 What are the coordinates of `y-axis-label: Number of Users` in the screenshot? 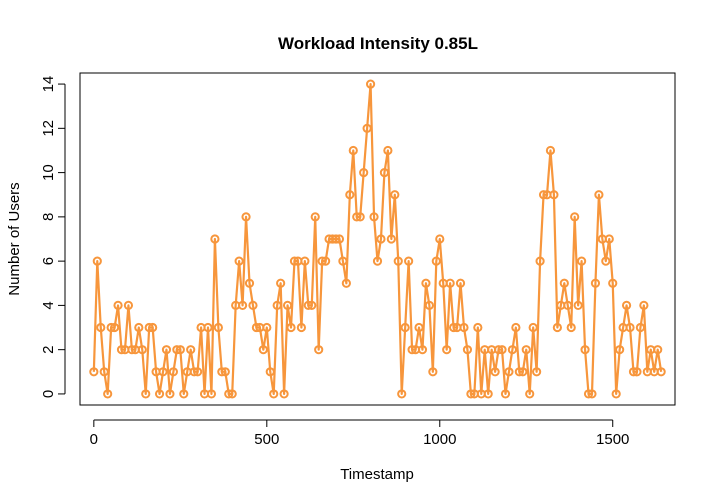 It's located at (14, 238).